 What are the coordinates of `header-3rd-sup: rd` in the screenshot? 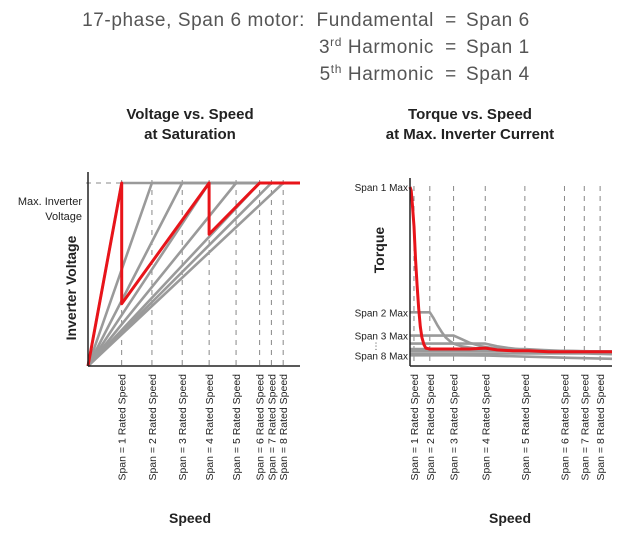 It's located at (336, 42).